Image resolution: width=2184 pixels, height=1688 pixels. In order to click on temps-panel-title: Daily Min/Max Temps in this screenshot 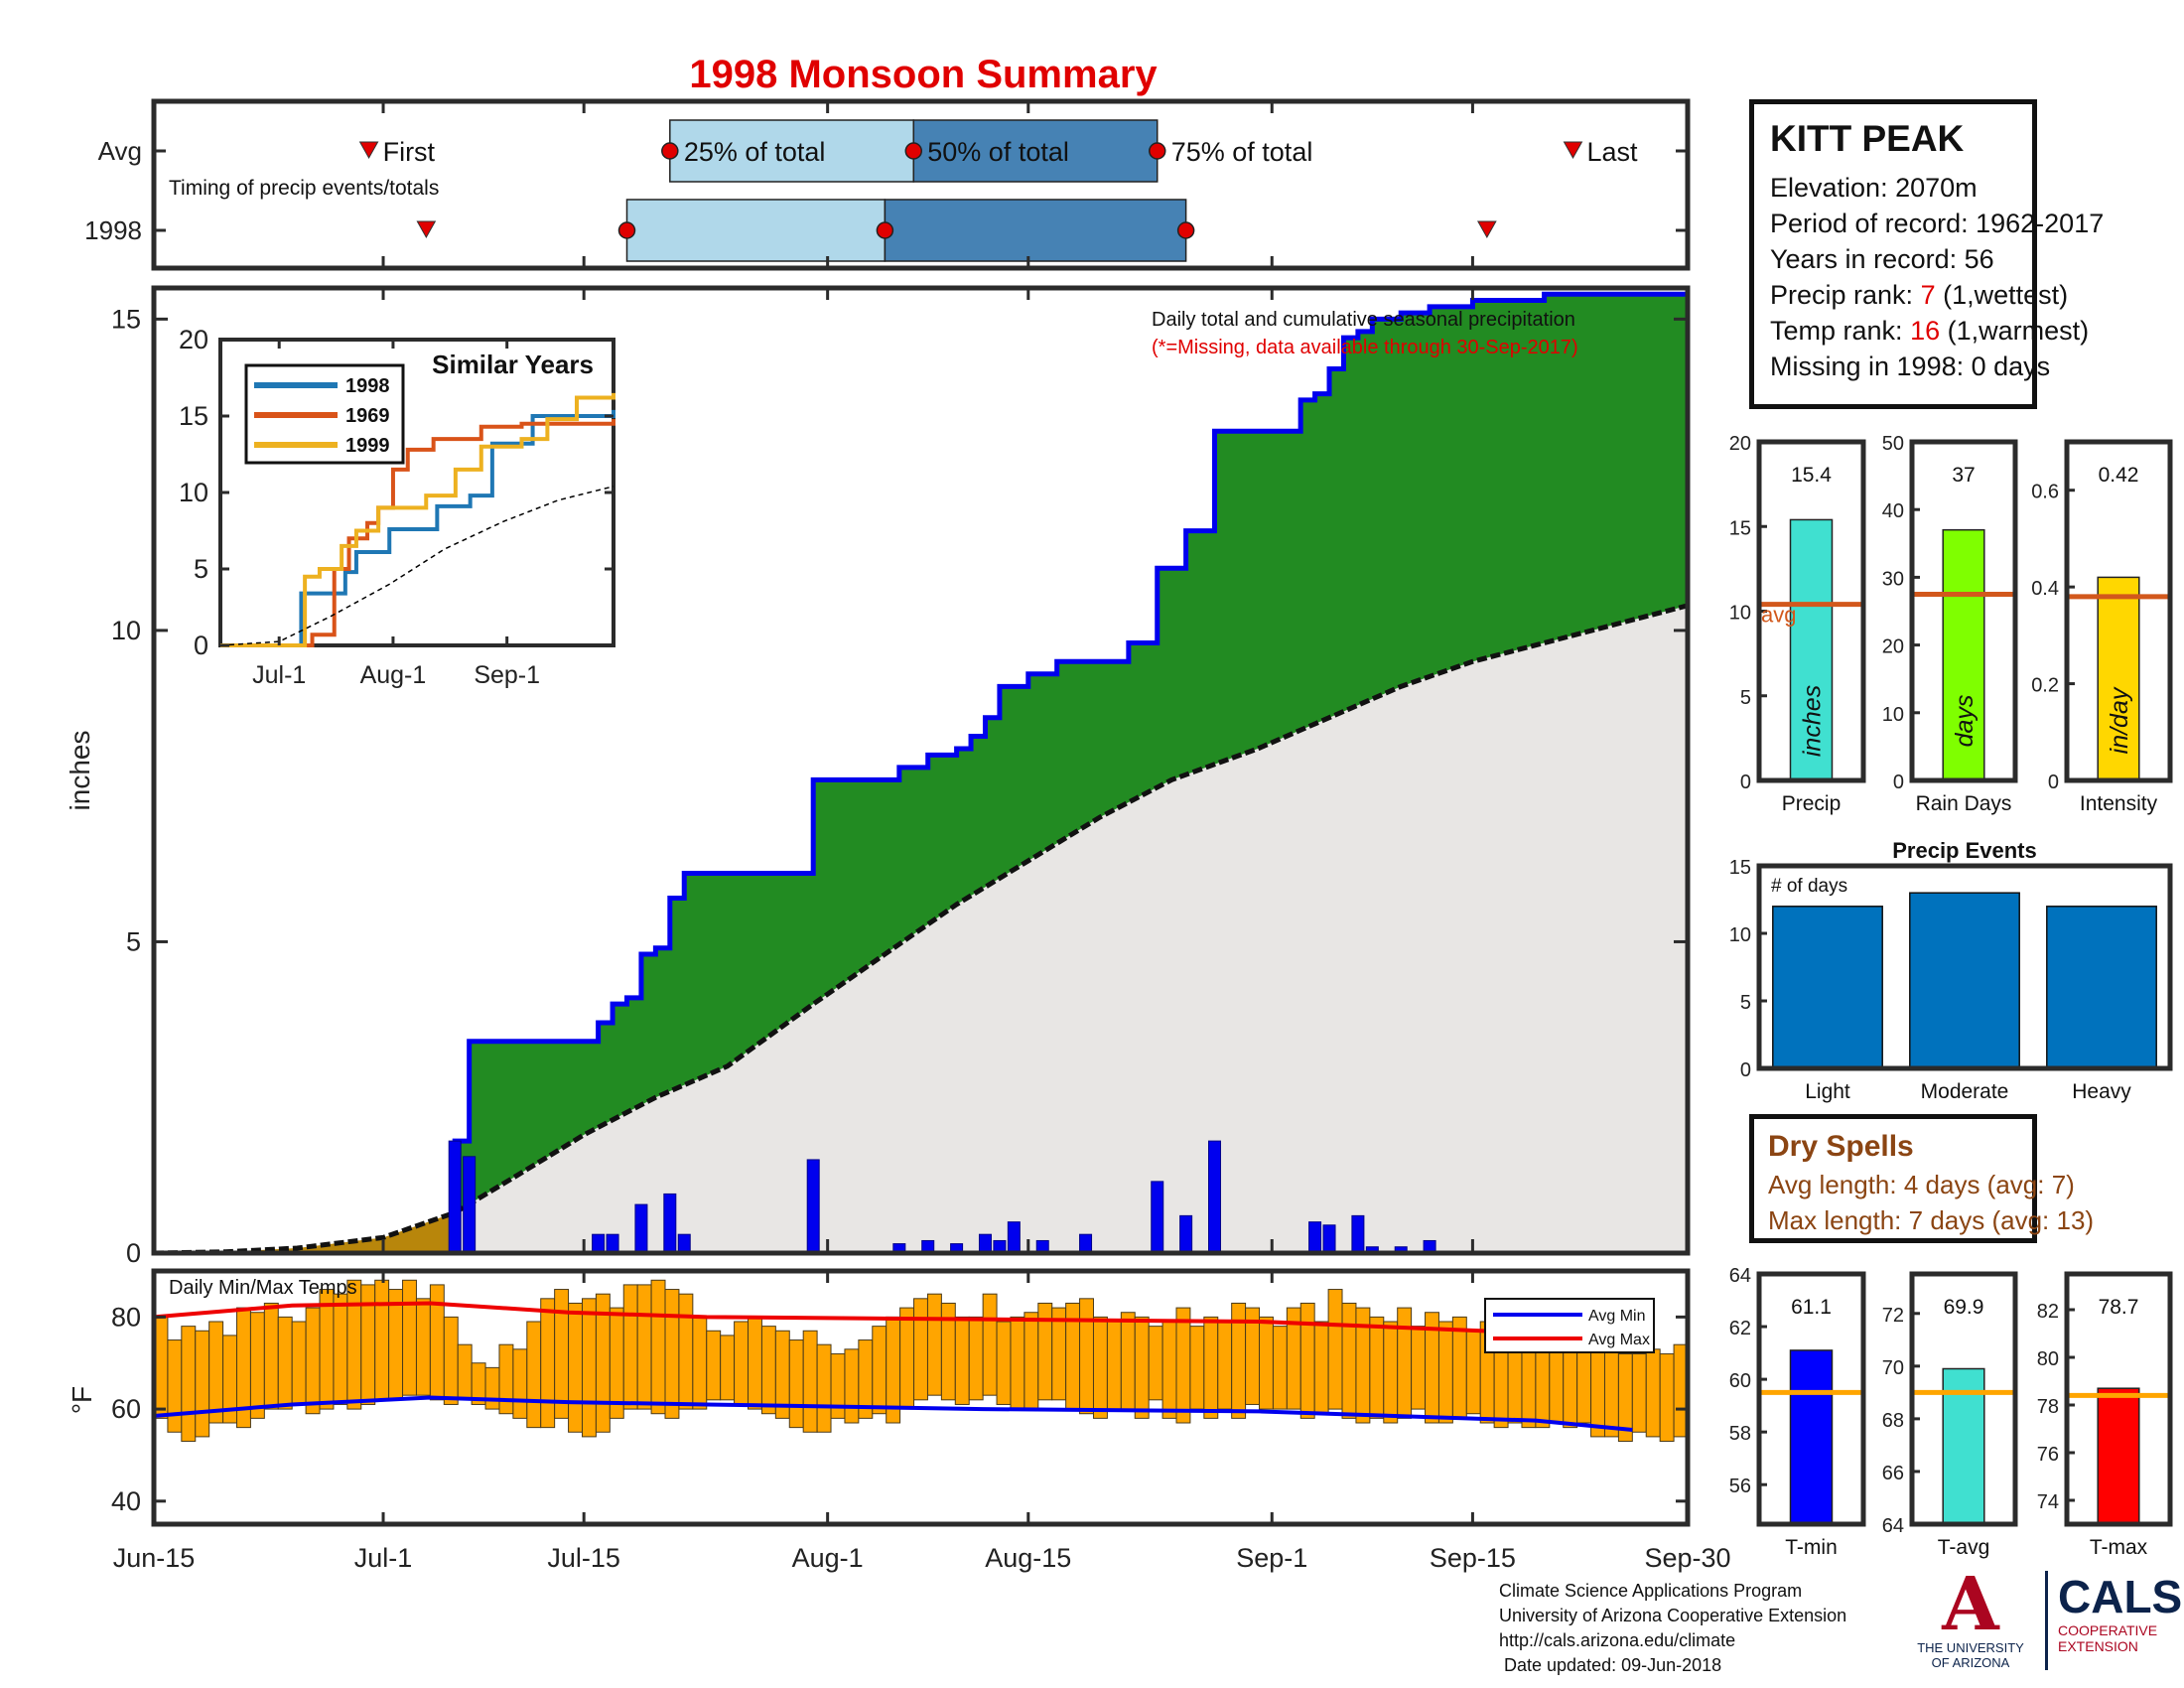, I will do `click(263, 1288)`.